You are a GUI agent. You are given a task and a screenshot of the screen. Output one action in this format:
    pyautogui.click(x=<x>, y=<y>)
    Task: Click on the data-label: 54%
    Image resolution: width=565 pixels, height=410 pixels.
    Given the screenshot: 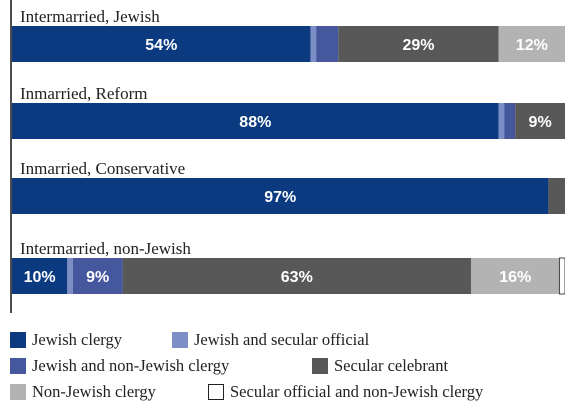 What is the action you would take?
    pyautogui.click(x=161, y=45)
    